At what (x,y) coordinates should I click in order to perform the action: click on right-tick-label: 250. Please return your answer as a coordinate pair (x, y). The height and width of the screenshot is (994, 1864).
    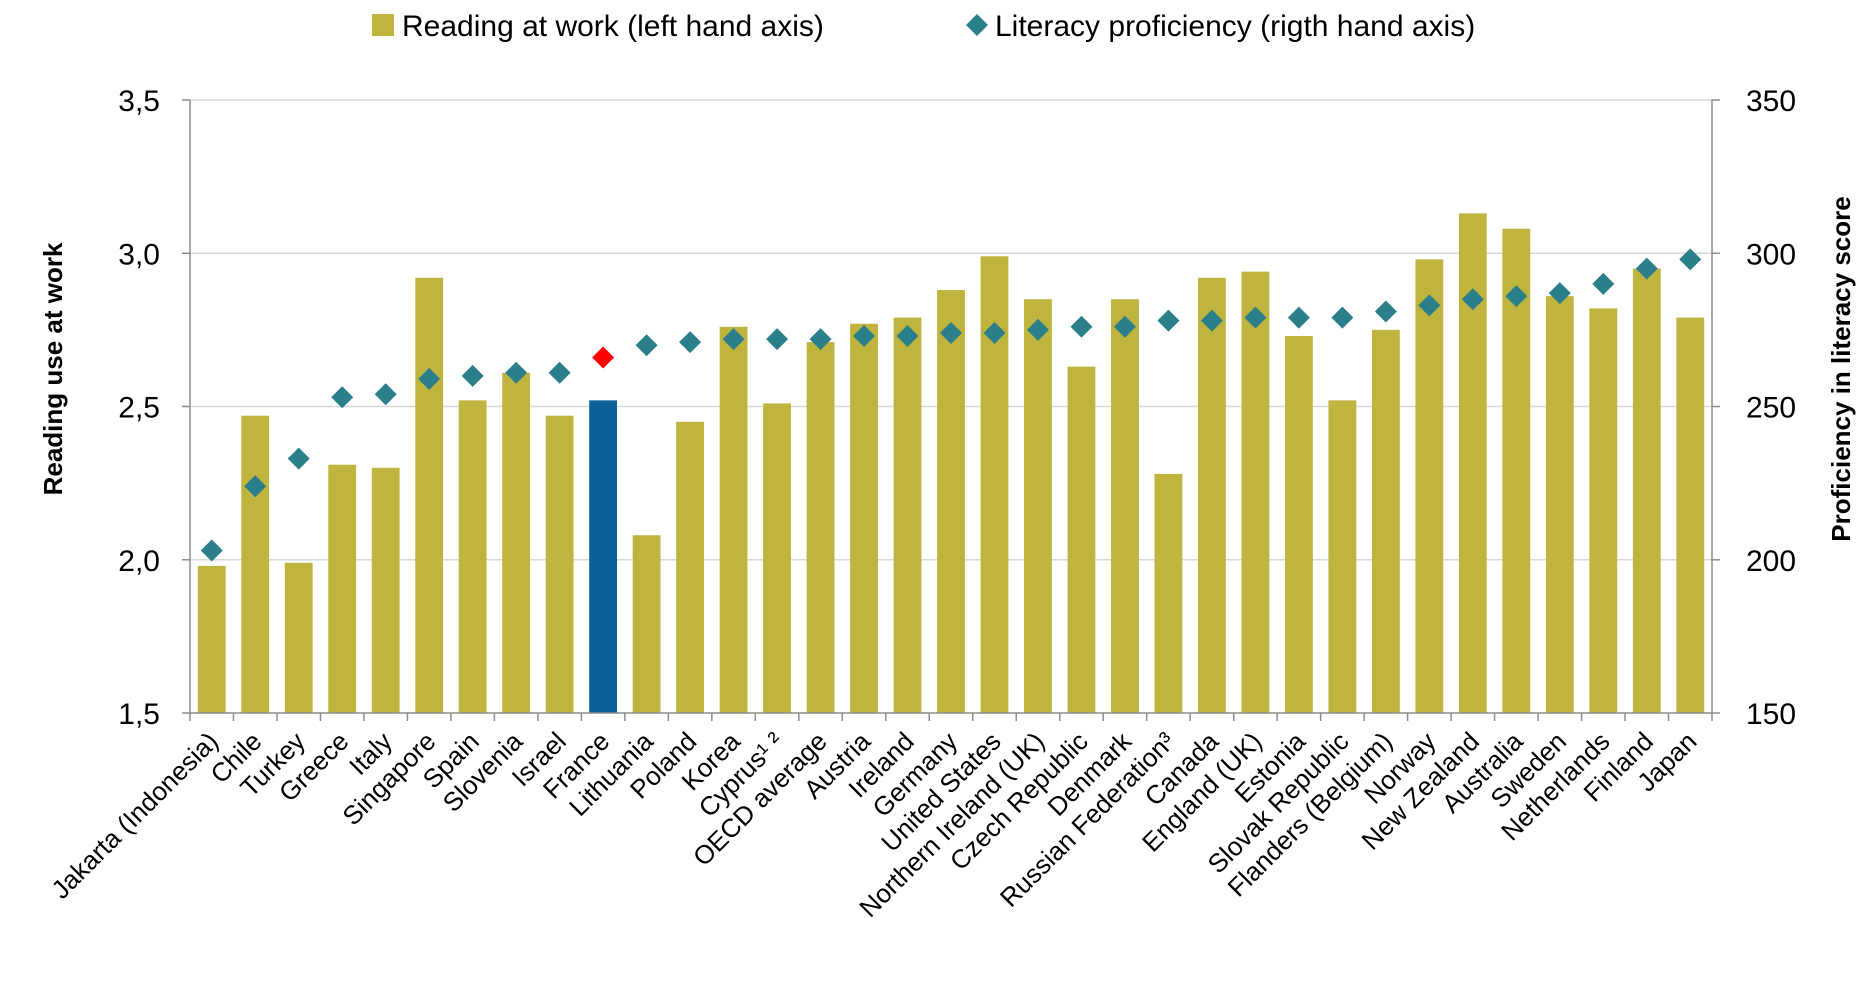
    Looking at the image, I should click on (1771, 408).